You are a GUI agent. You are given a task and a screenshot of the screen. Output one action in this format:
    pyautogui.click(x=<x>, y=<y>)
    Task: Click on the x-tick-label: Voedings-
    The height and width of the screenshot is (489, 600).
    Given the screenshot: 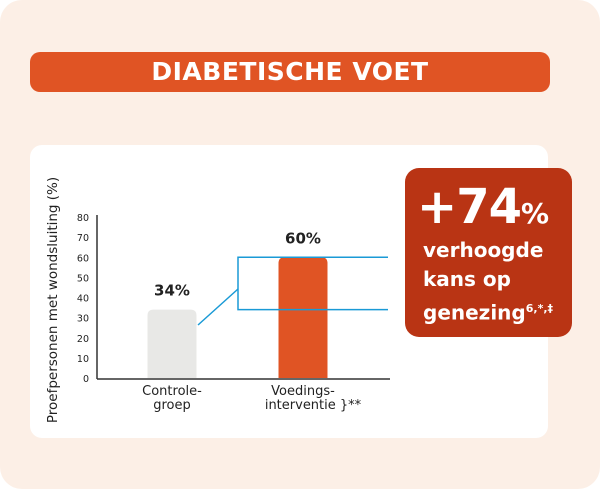 What is the action you would take?
    pyautogui.click(x=303, y=391)
    